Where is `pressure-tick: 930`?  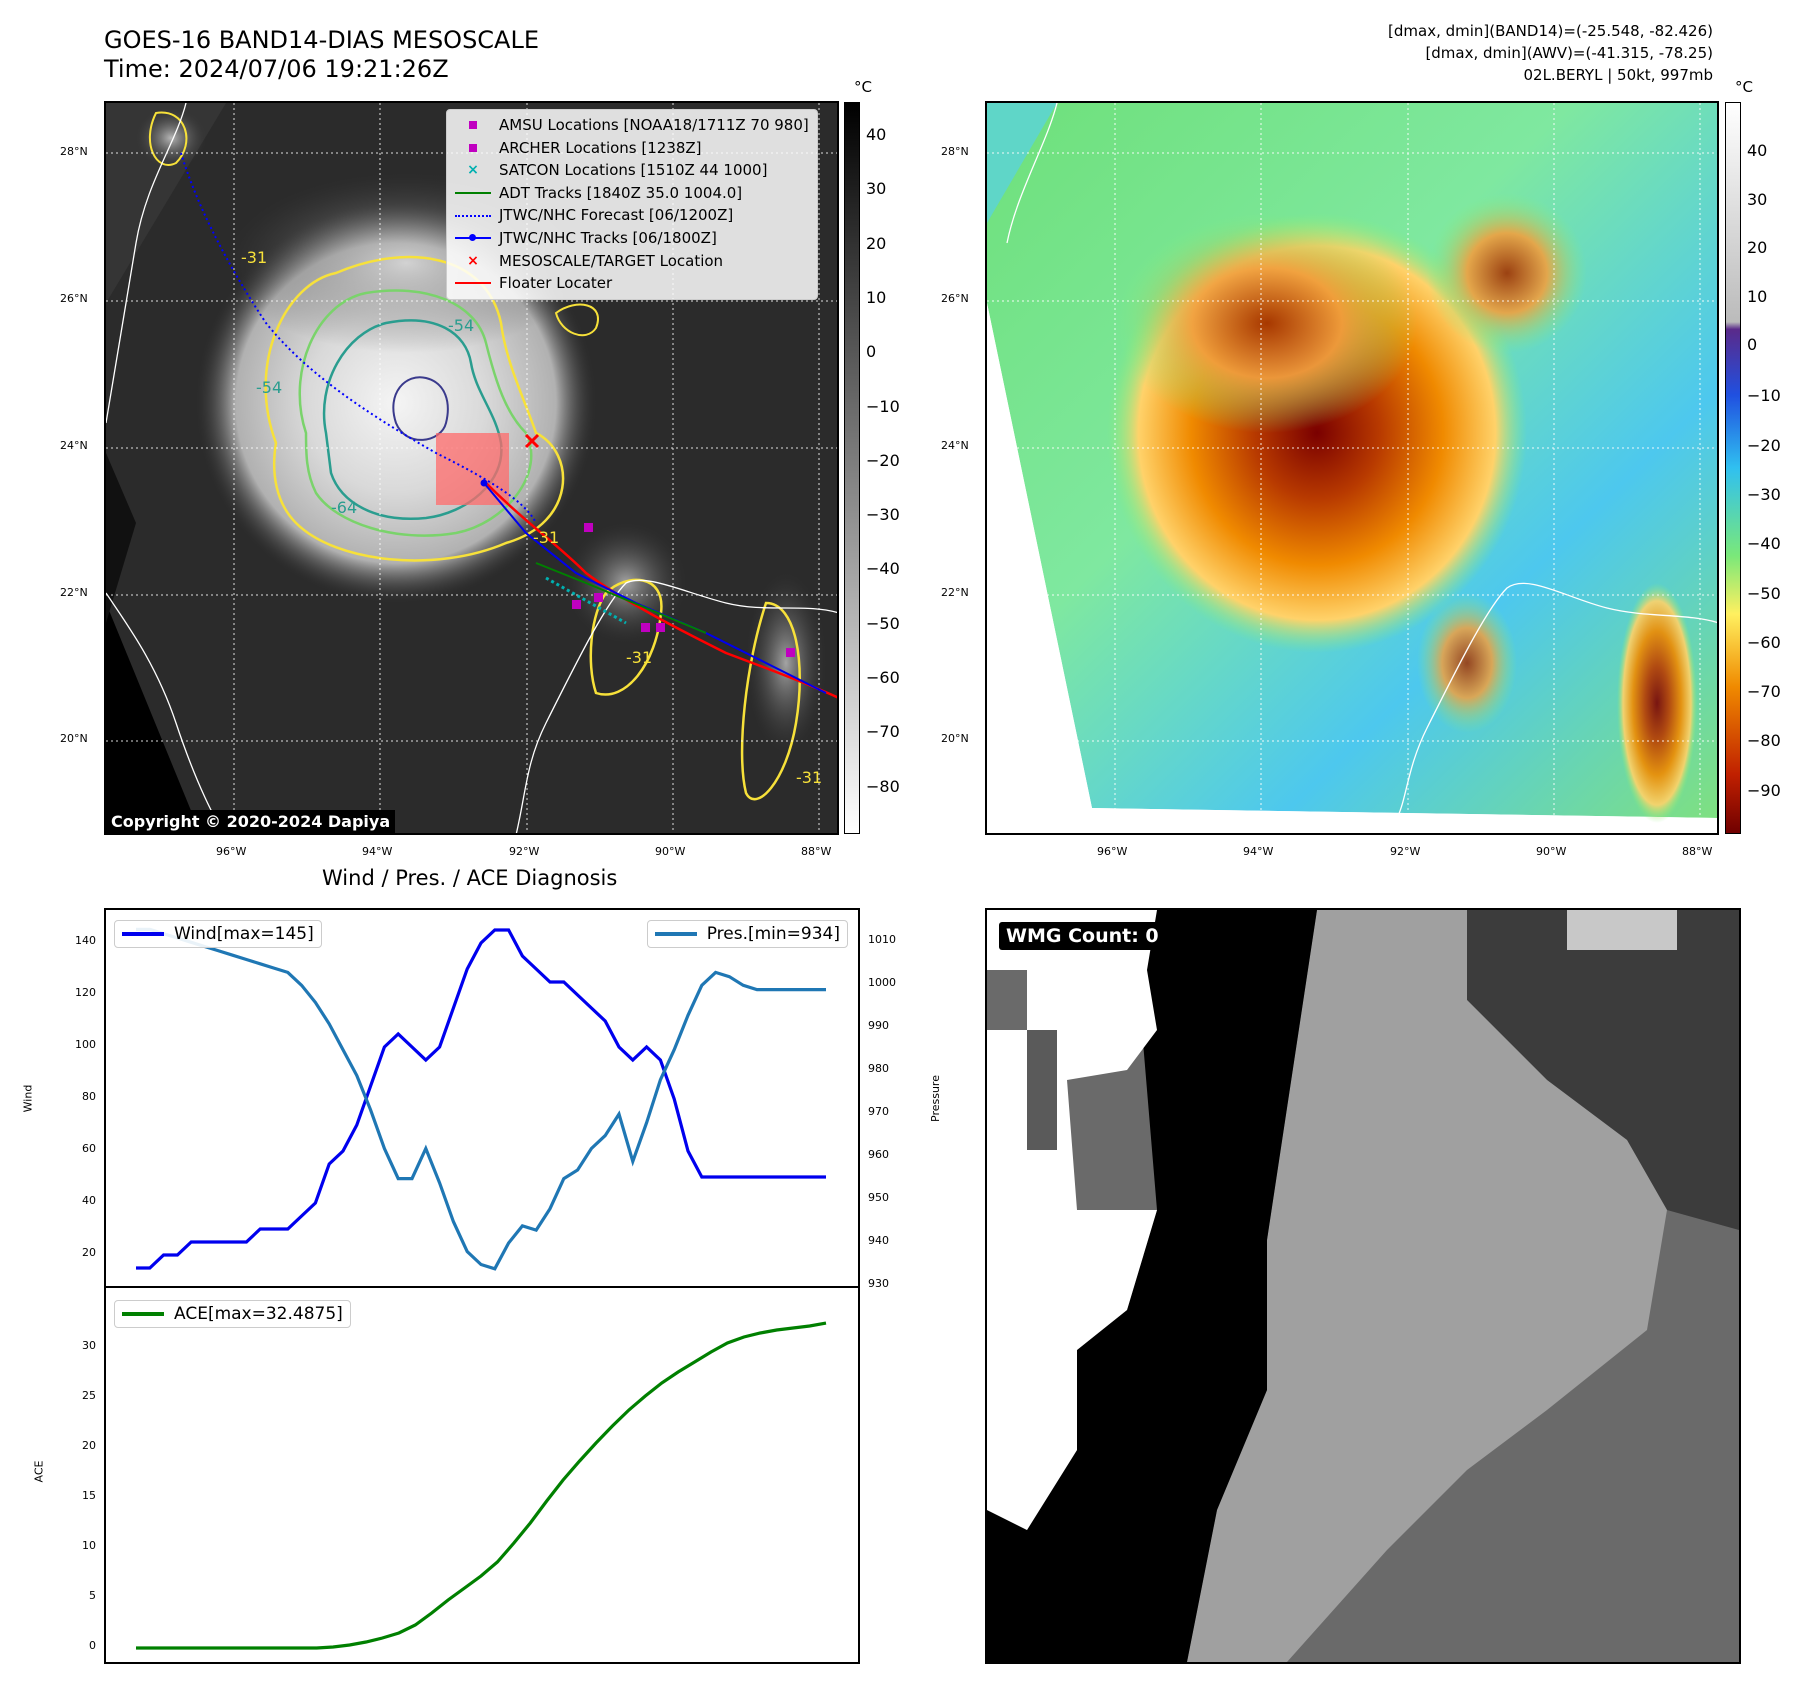
pressure-tick: 930 is located at coordinates (878, 1283).